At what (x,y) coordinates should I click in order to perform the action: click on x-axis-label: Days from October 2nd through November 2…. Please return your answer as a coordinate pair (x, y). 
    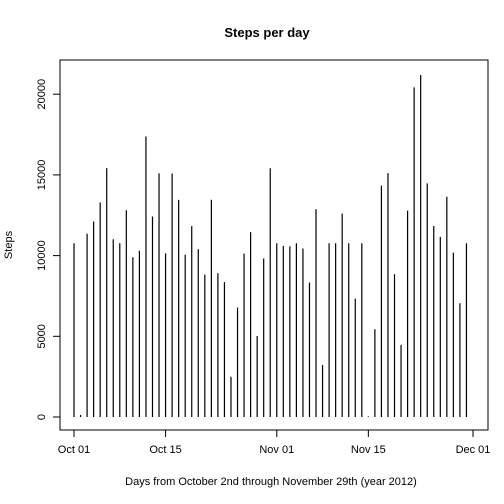
    Looking at the image, I should click on (271, 482).